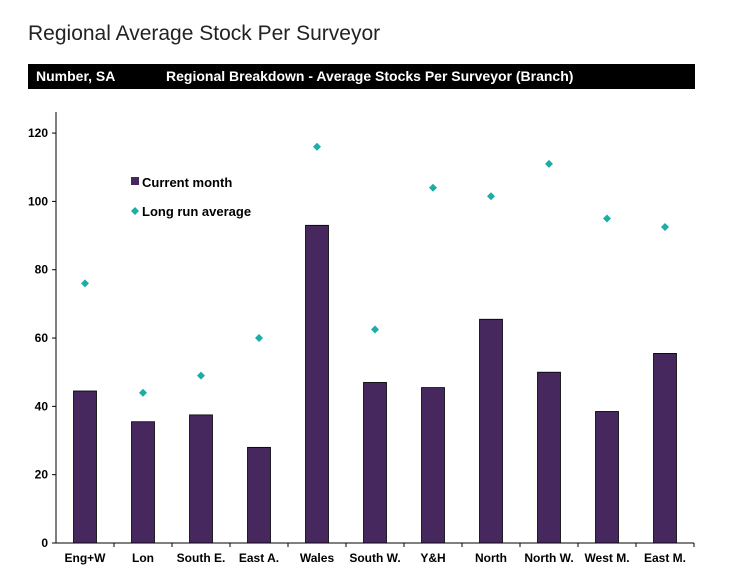 This screenshot has width=753, height=585. Describe the element at coordinates (143, 558) in the screenshot. I see `x-tick-label: Lon` at that location.